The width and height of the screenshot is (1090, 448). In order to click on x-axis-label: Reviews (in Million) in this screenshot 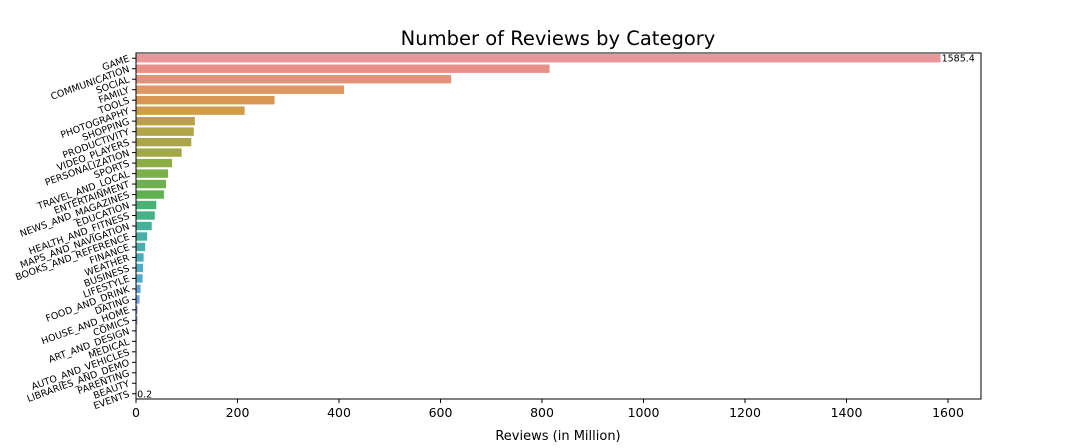, I will do `click(557, 436)`.